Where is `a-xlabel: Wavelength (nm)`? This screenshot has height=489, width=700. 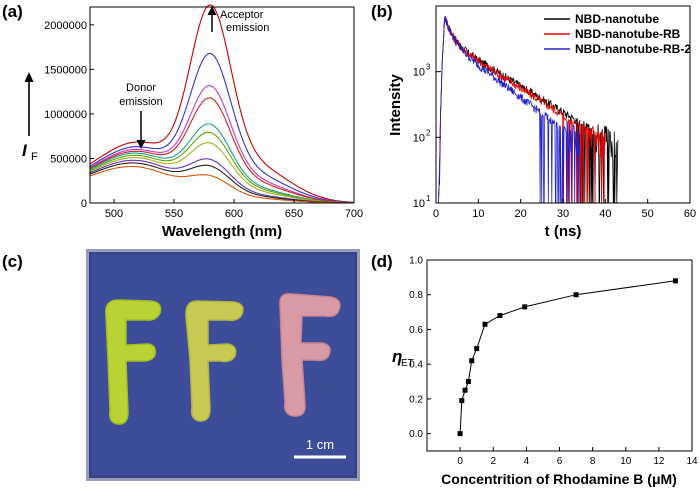
a-xlabel: Wavelength (nm) is located at coordinates (222, 231).